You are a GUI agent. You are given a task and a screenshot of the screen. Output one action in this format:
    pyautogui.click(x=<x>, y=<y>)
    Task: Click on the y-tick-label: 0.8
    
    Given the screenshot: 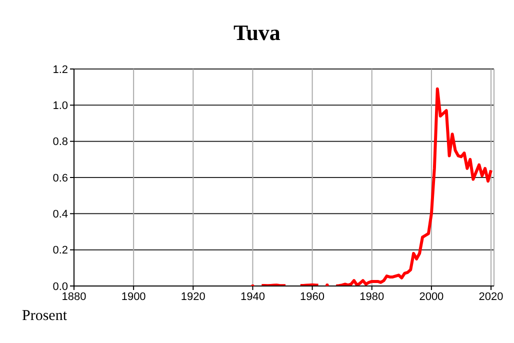 What is the action you would take?
    pyautogui.click(x=60, y=142)
    